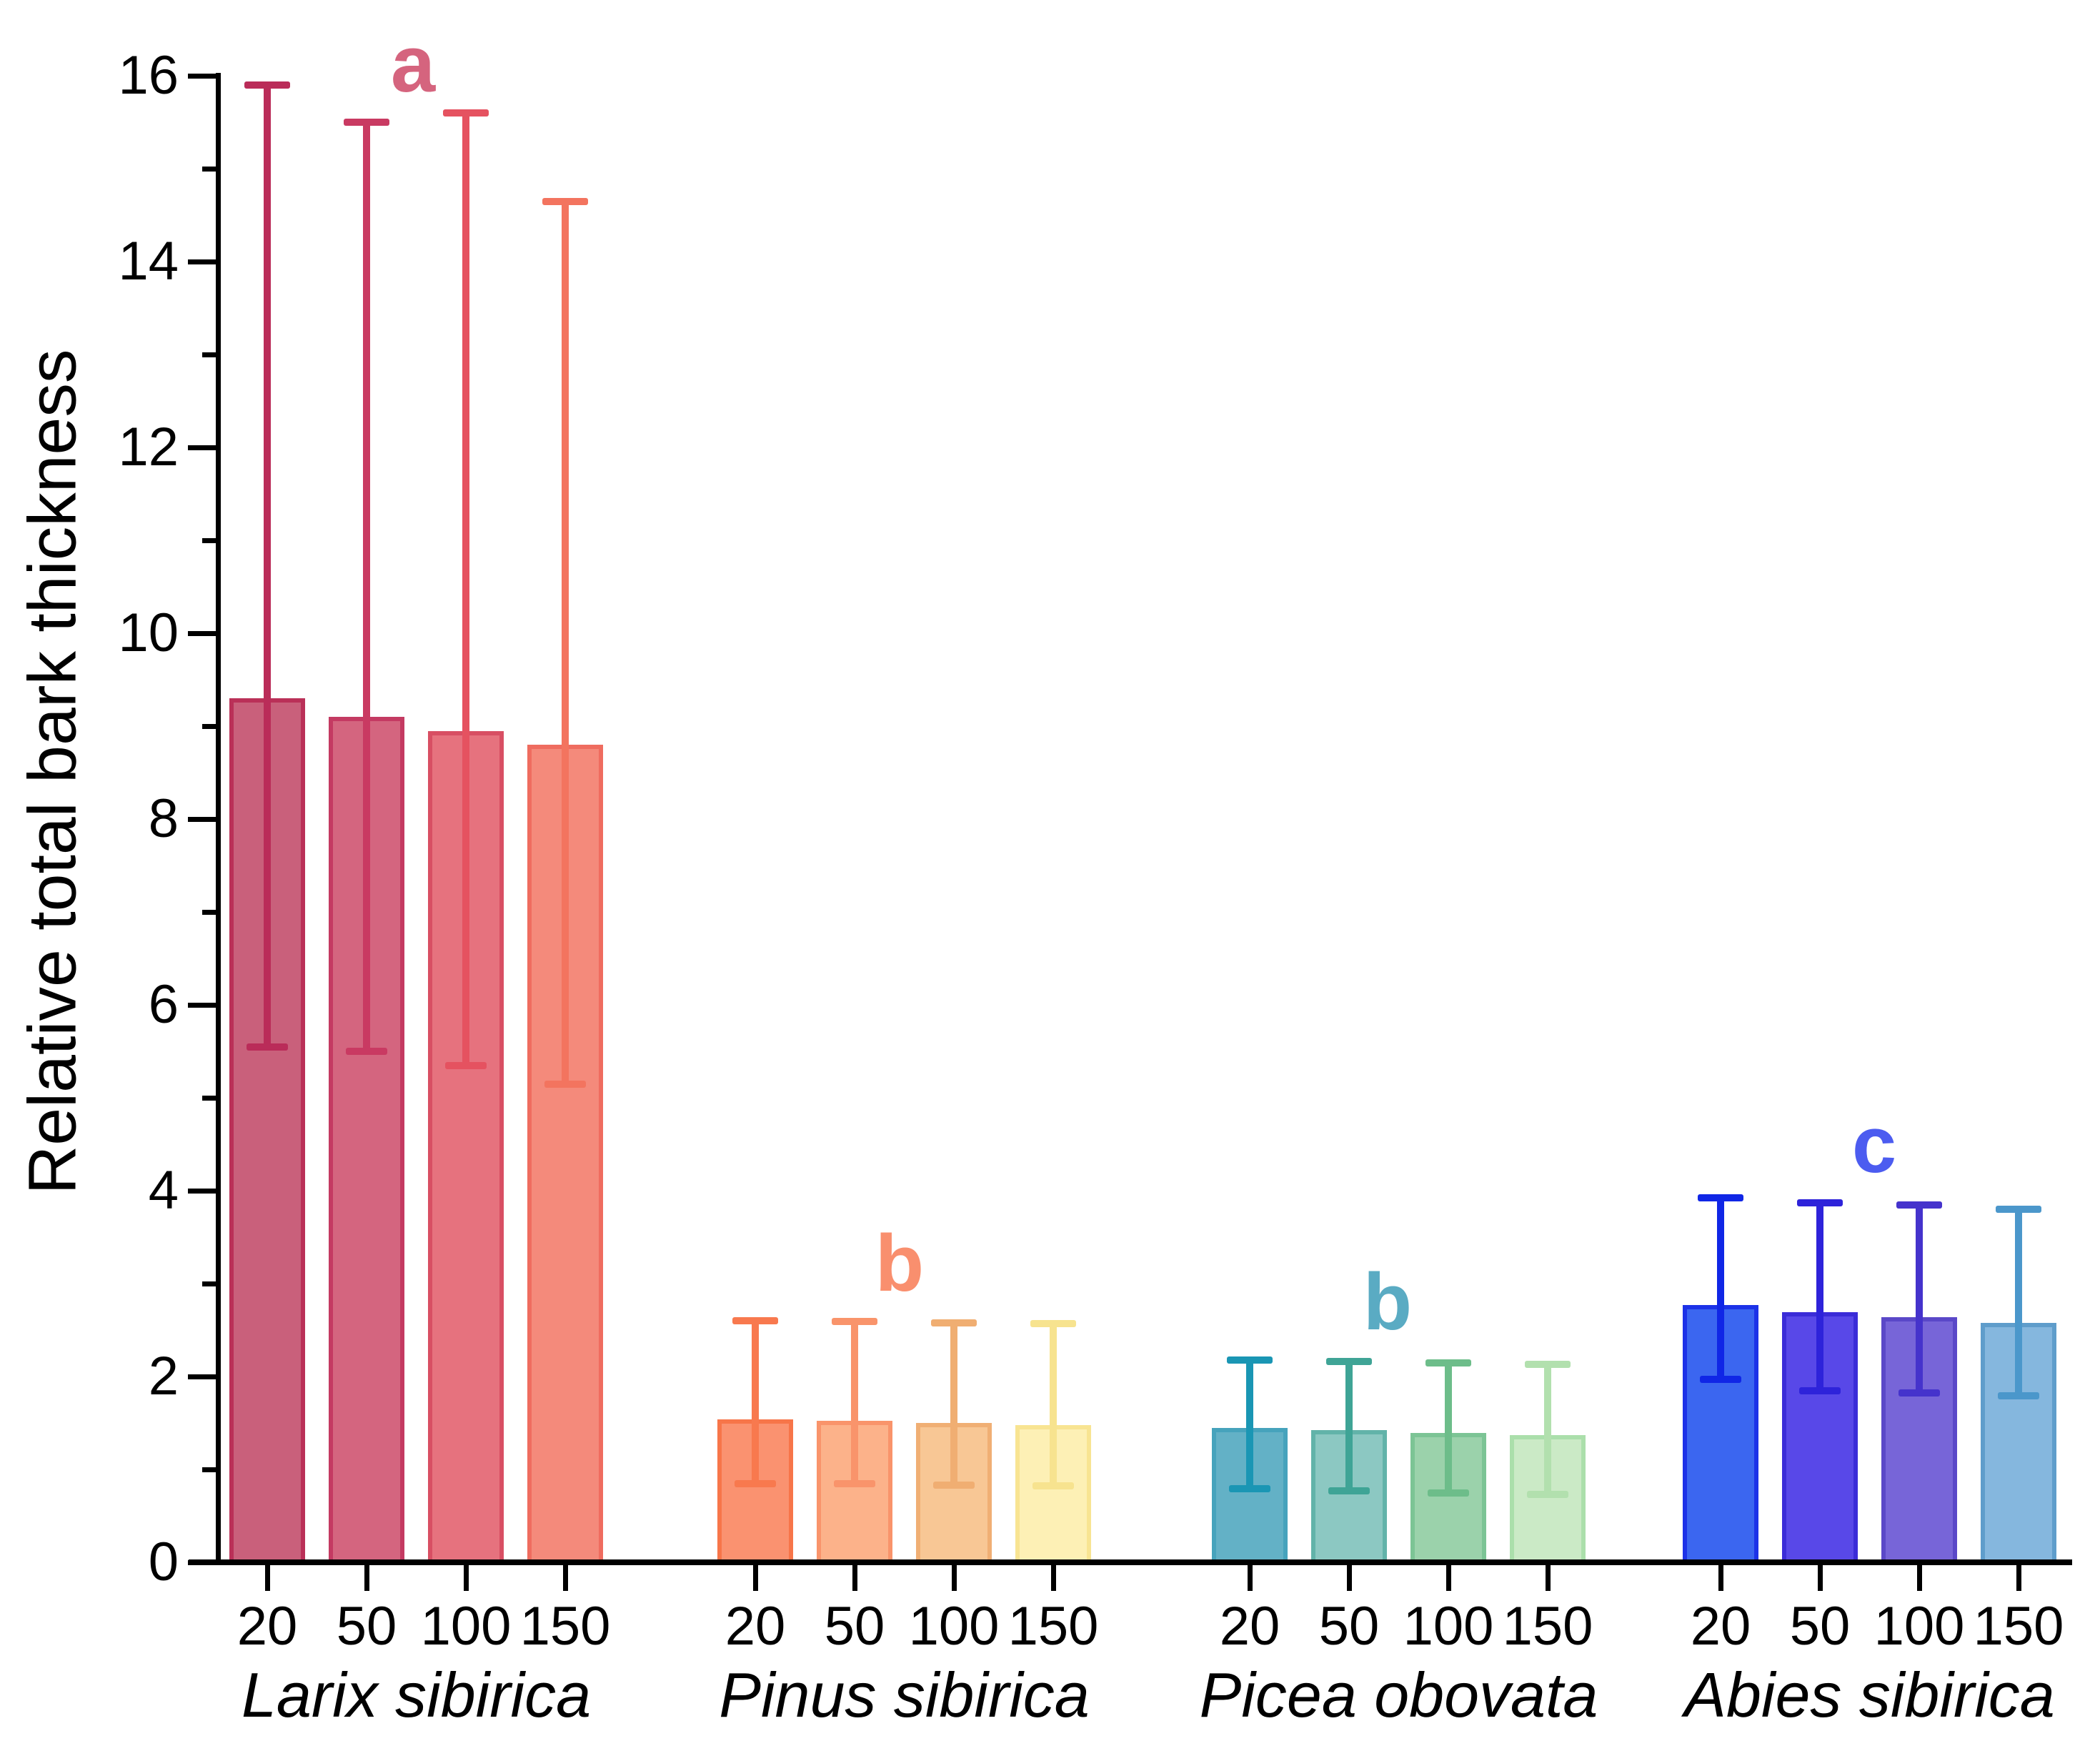  Describe the element at coordinates (148, 75) in the screenshot. I see `y-tick-label: 16` at that location.